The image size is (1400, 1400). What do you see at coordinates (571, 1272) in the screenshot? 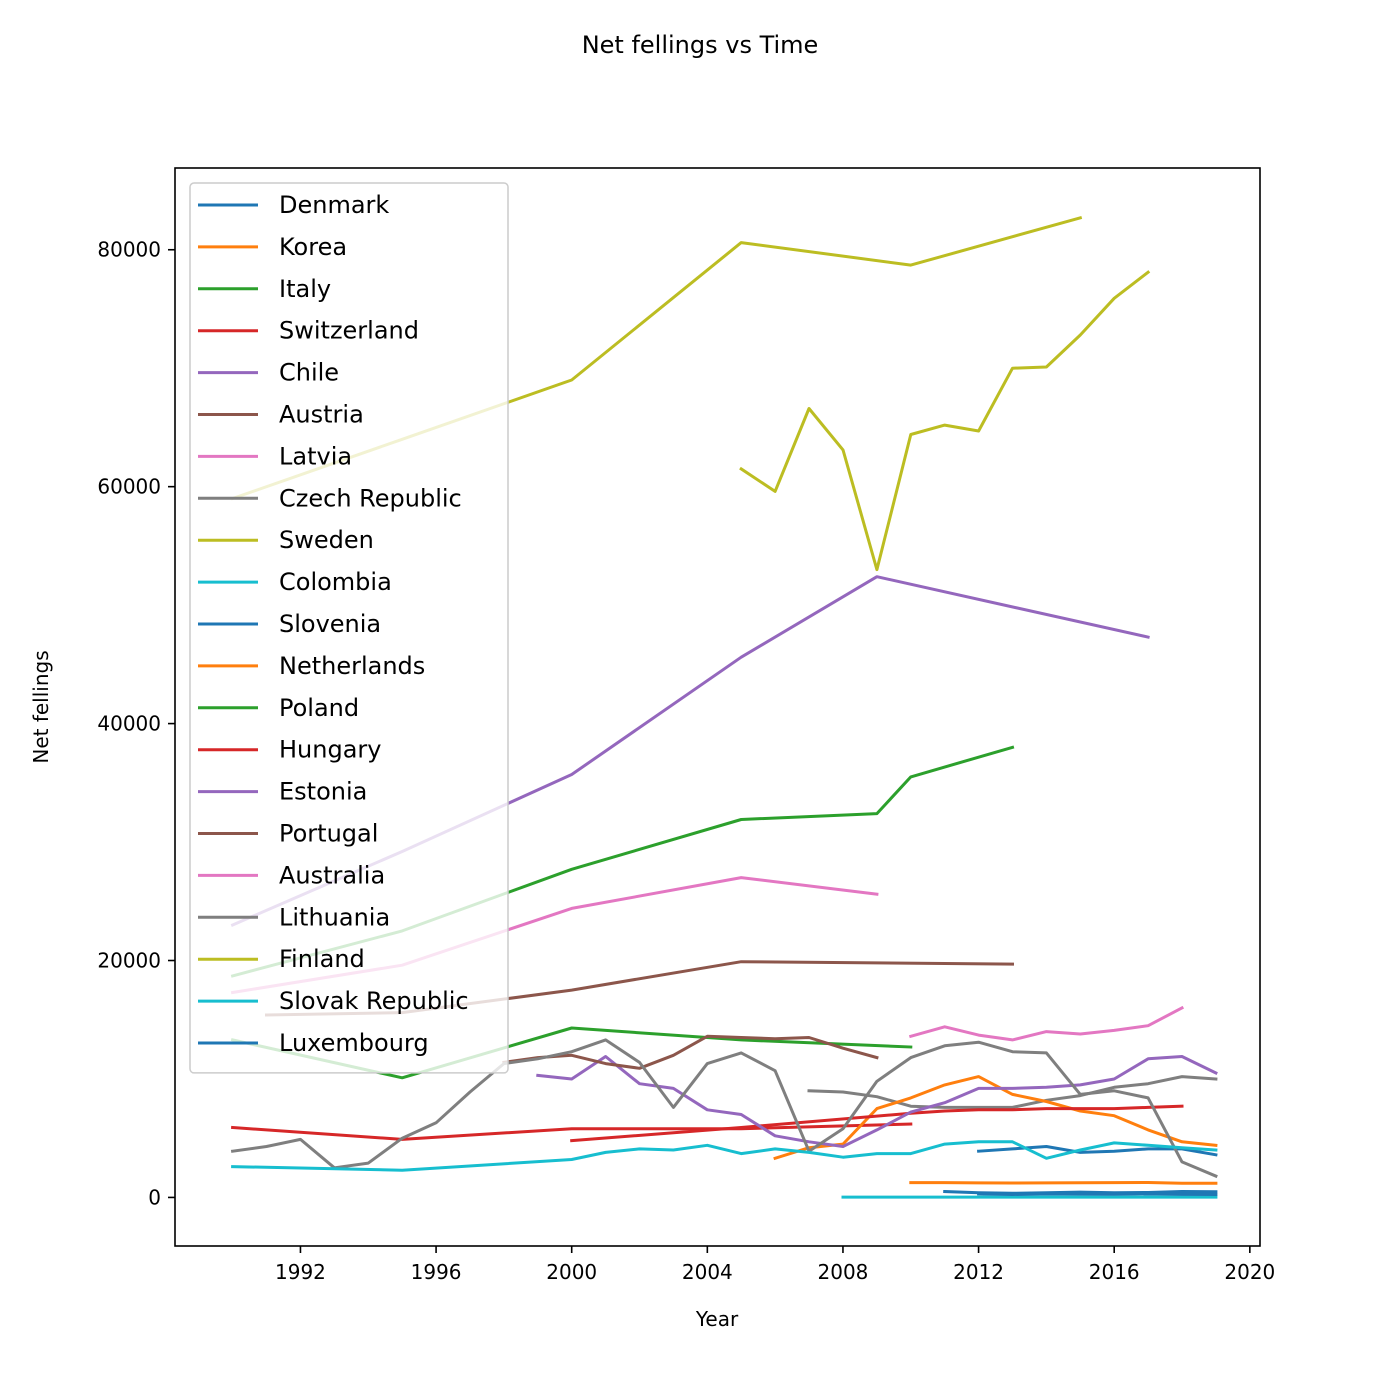
I see `x-tick-label: 2000` at bounding box center [571, 1272].